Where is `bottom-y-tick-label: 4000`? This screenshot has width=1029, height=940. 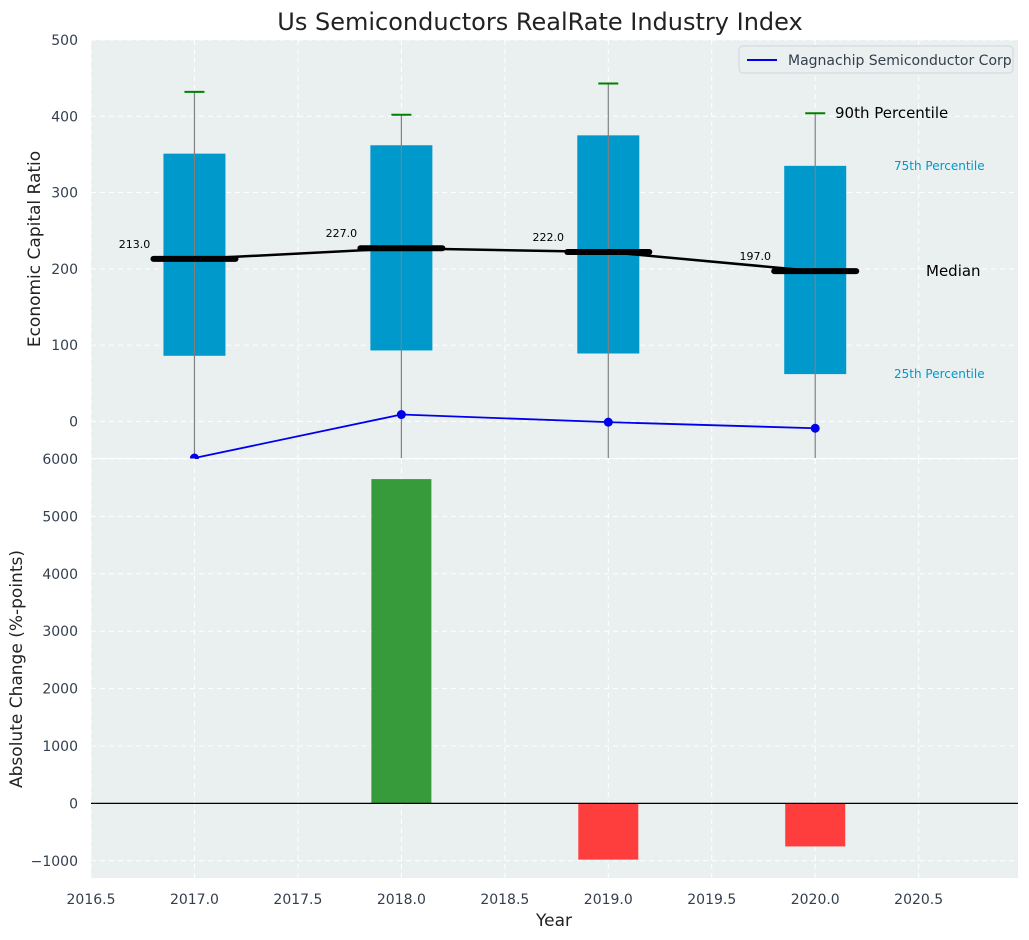 bottom-y-tick-label: 4000 is located at coordinates (60, 575).